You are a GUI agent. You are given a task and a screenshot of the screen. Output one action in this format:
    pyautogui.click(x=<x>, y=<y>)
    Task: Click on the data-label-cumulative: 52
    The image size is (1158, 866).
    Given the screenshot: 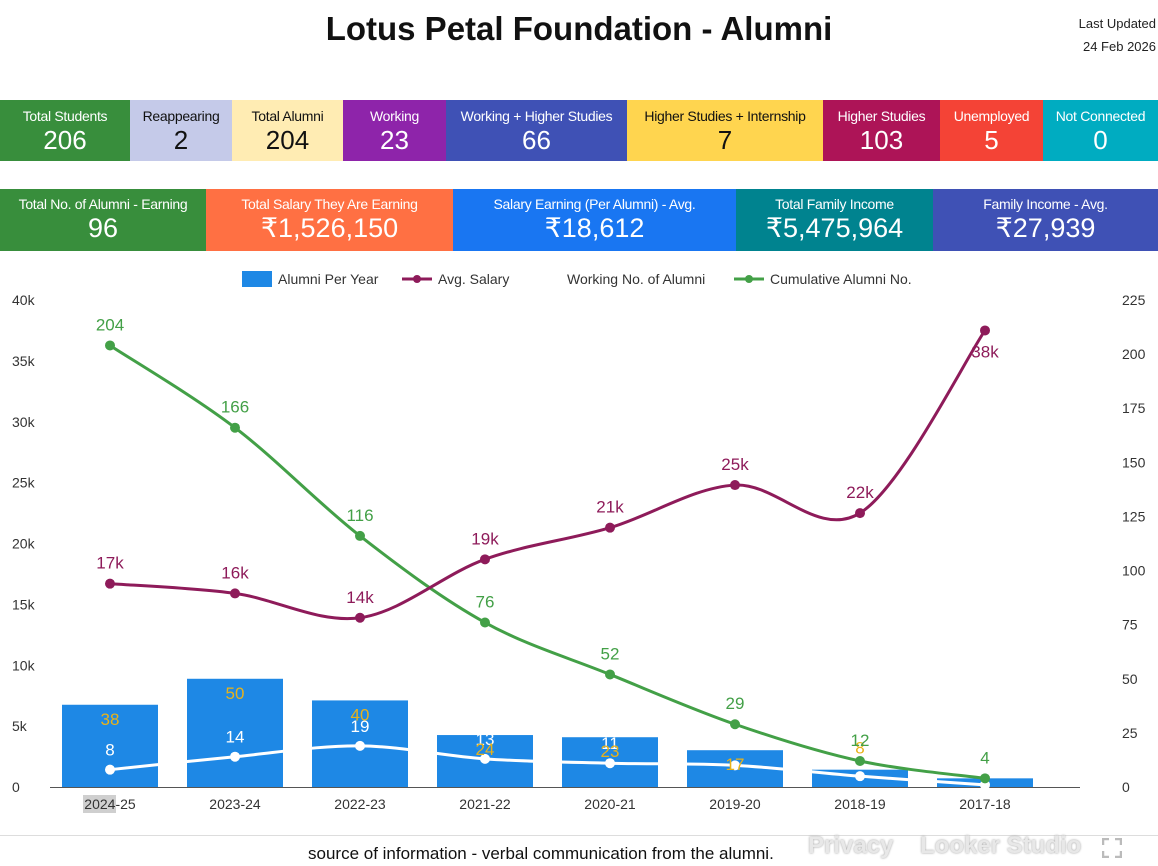 What is the action you would take?
    pyautogui.click(x=610, y=653)
    